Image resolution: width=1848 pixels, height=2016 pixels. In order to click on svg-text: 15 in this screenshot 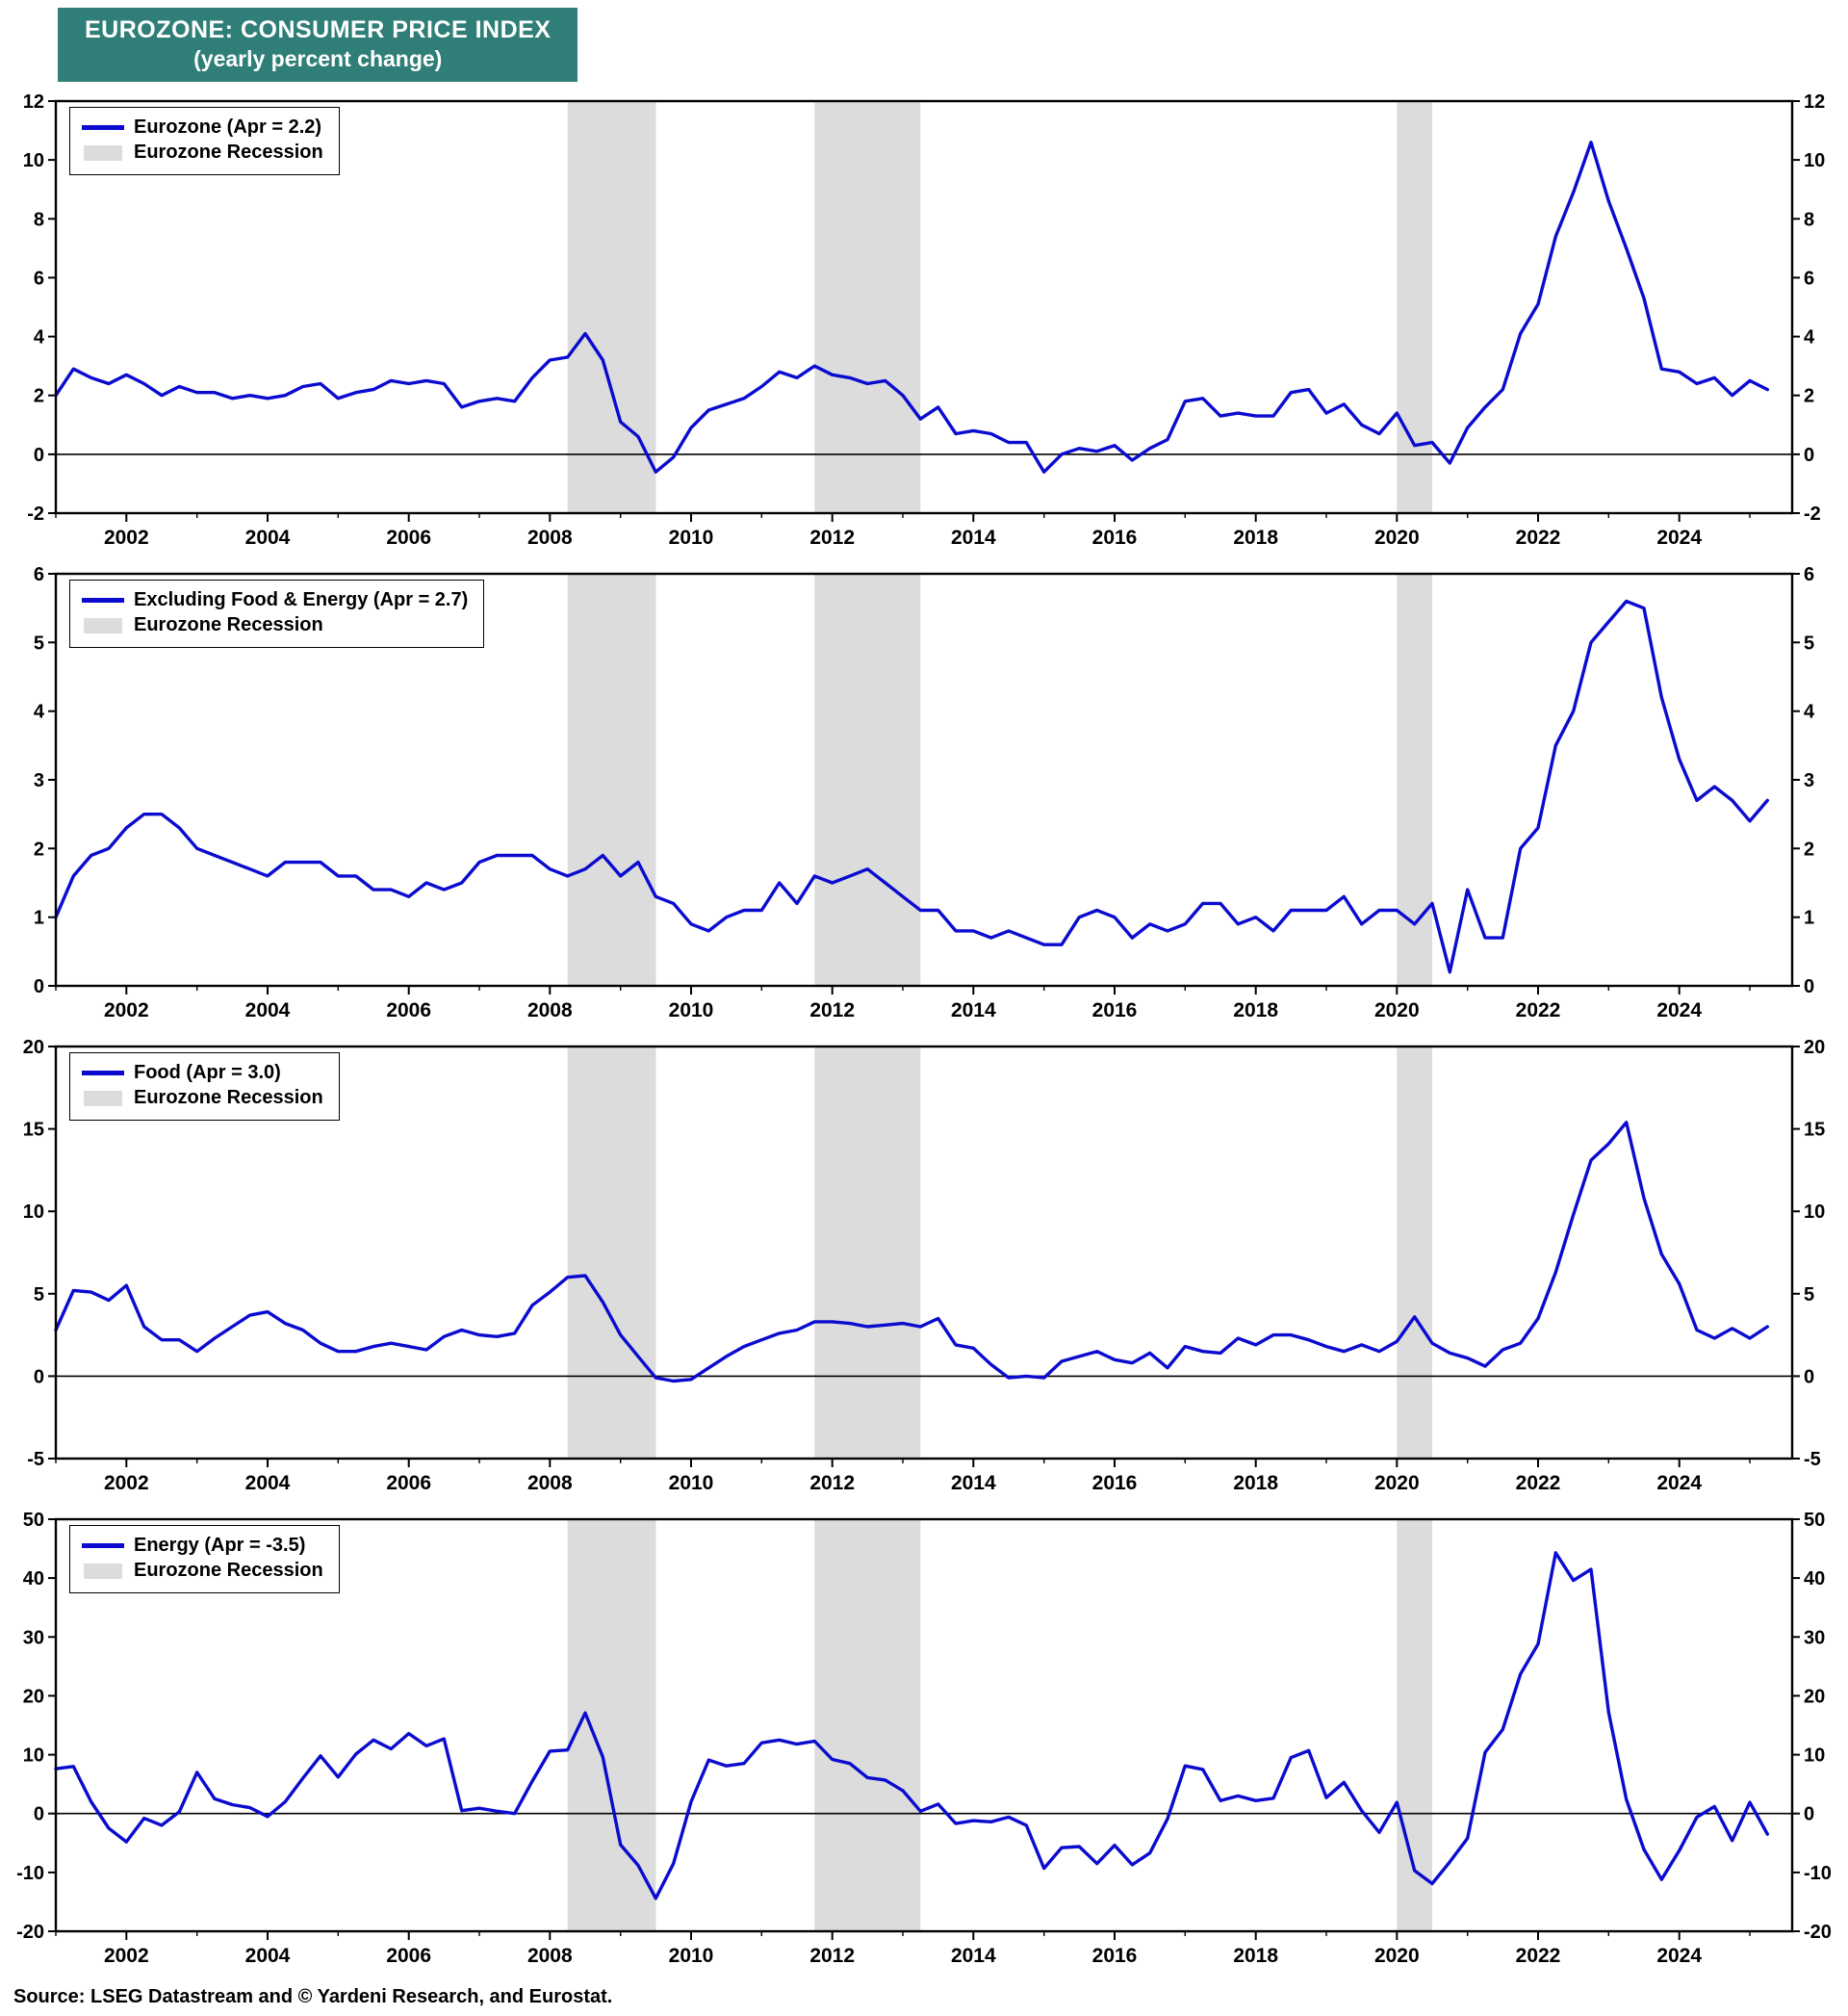, I will do `click(1814, 1130)`.